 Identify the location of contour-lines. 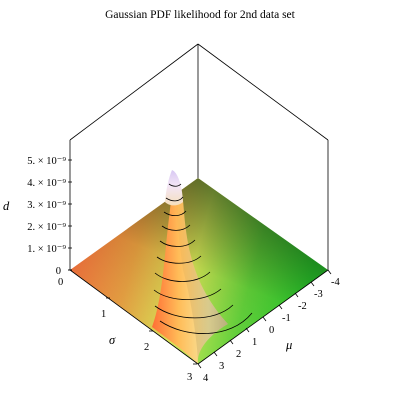
(203, 258).